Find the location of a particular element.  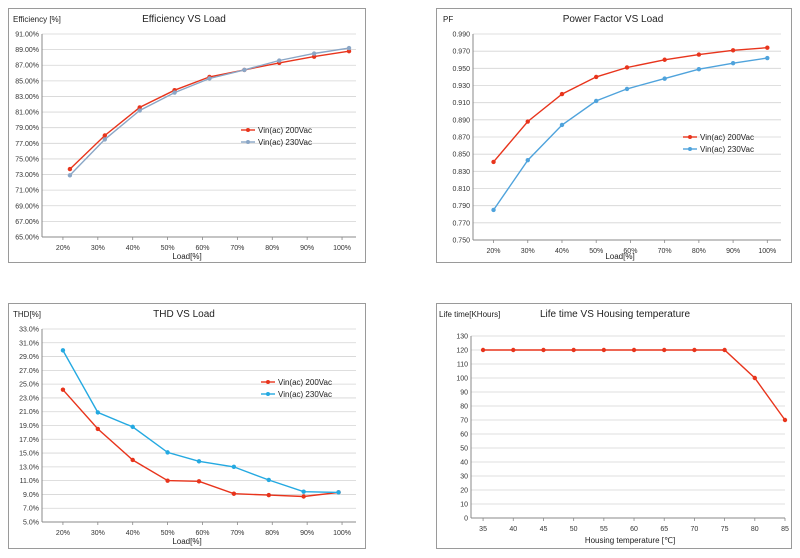

y-tick-label: 65.00% is located at coordinates (27, 238).